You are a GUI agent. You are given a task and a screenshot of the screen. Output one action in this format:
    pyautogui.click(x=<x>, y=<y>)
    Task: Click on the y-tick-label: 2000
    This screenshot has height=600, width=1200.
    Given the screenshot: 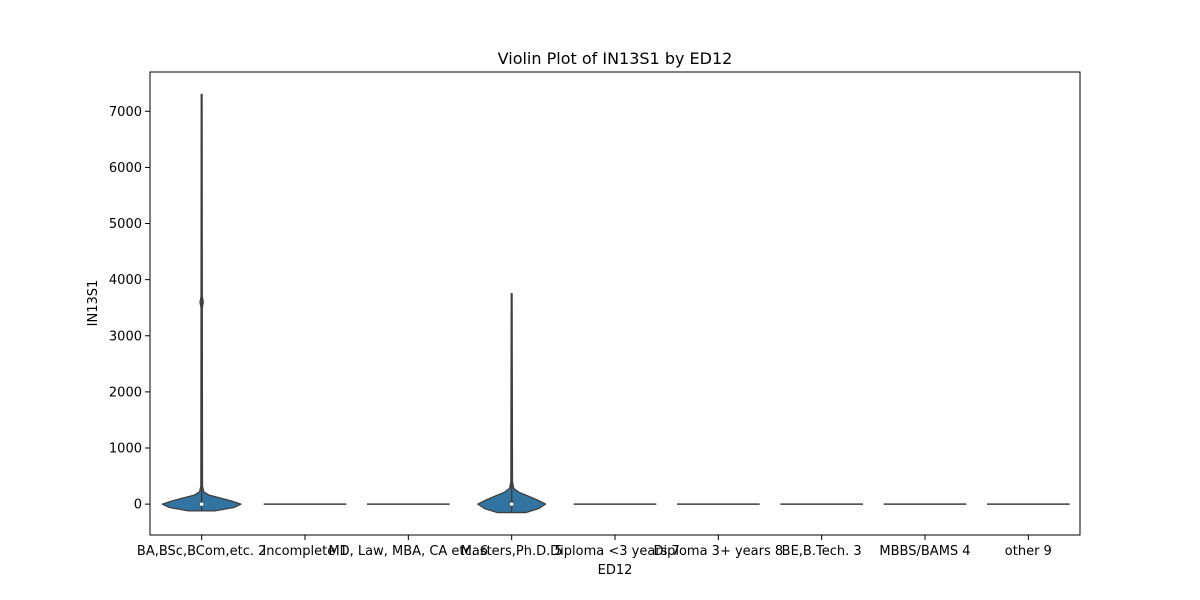 What is the action you would take?
    pyautogui.click(x=125, y=392)
    